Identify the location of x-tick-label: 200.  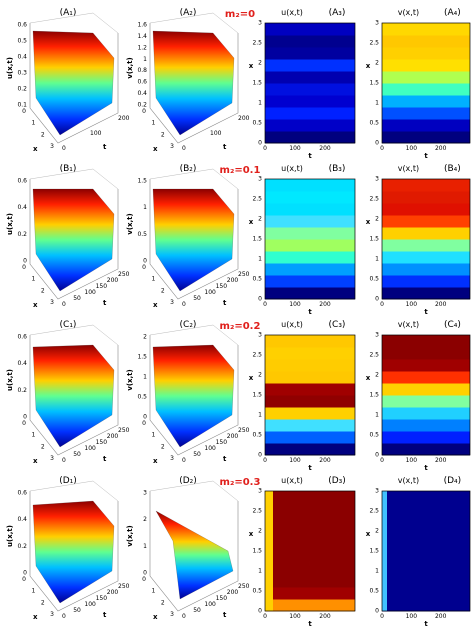
(325, 616).